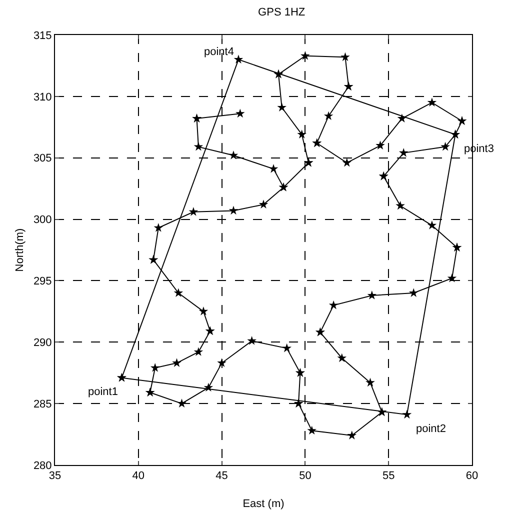 Image resolution: width=512 pixels, height=510 pixels. What do you see at coordinates (42, 97) in the screenshot?
I see `y-tick-label: 310` at bounding box center [42, 97].